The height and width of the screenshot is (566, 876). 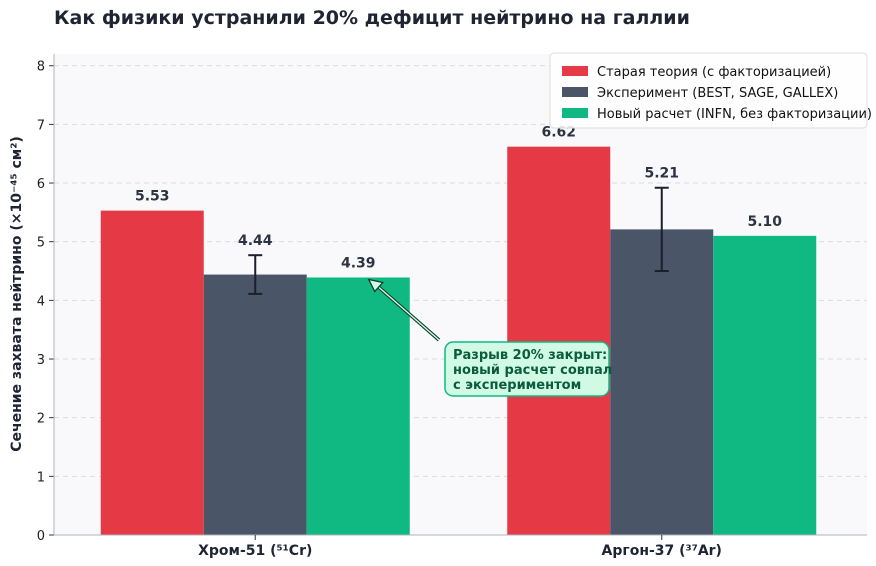 I want to click on annotation-text: с экспериментом, so click(x=517, y=385).